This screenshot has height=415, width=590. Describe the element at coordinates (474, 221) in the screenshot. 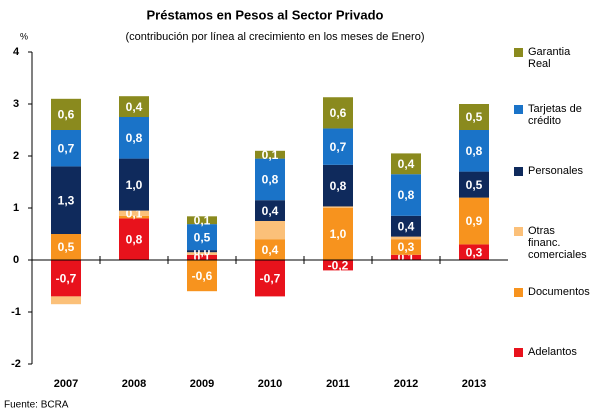

I see `data-label: 0,9` at that location.